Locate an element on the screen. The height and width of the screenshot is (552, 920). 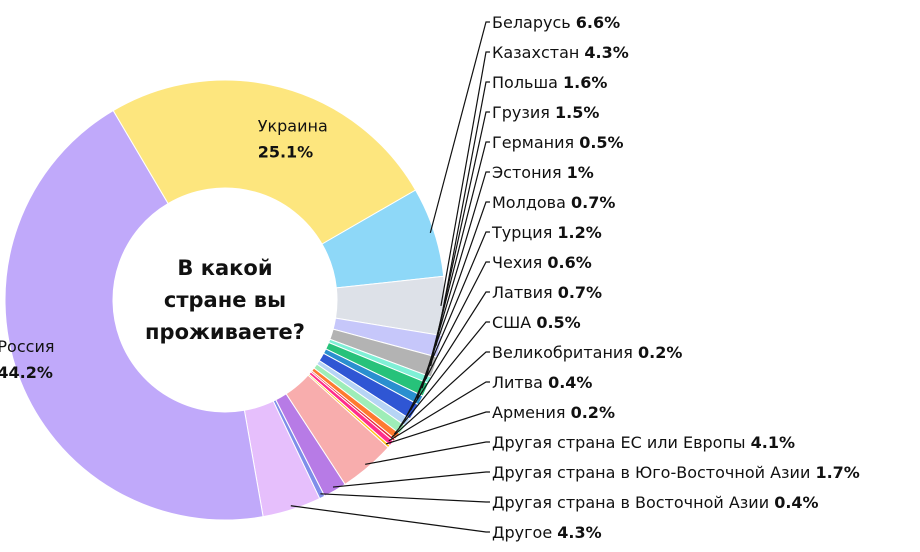
slice-label-1: Казахстан 4.3% is located at coordinates (560, 52).